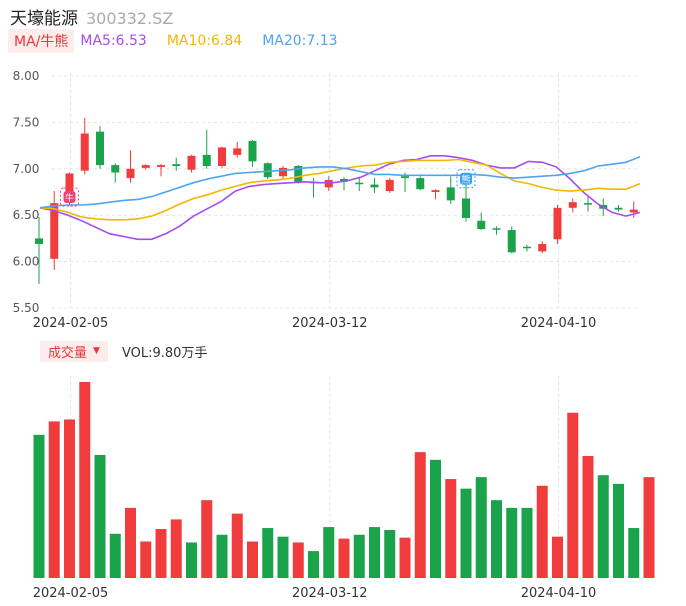  I want to click on volume-date-axis-tick: 2024-02-05, so click(71, 593).